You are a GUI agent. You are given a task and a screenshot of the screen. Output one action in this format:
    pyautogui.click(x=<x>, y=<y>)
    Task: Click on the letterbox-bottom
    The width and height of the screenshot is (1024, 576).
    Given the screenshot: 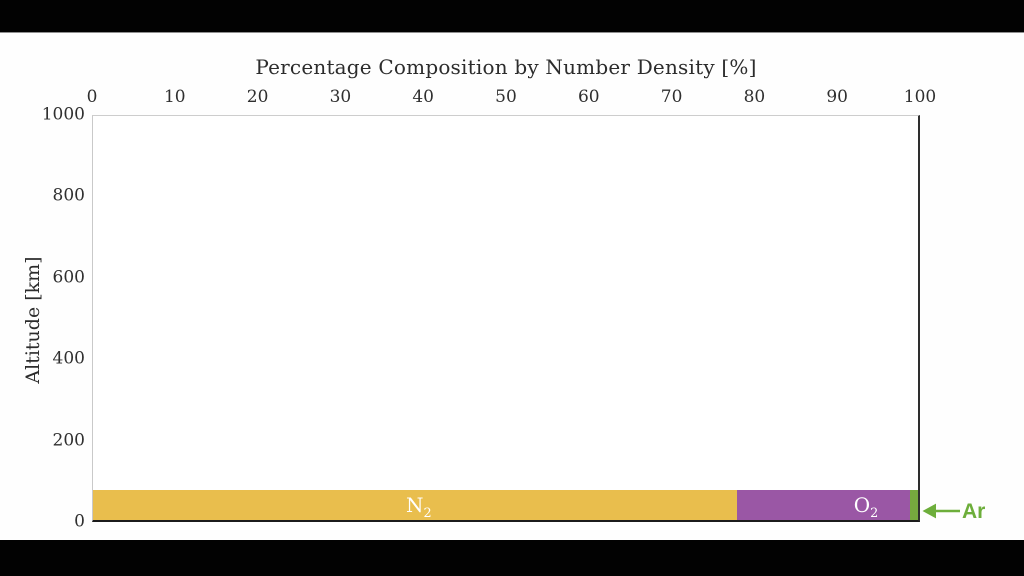 What is the action you would take?
    pyautogui.click(x=512, y=558)
    